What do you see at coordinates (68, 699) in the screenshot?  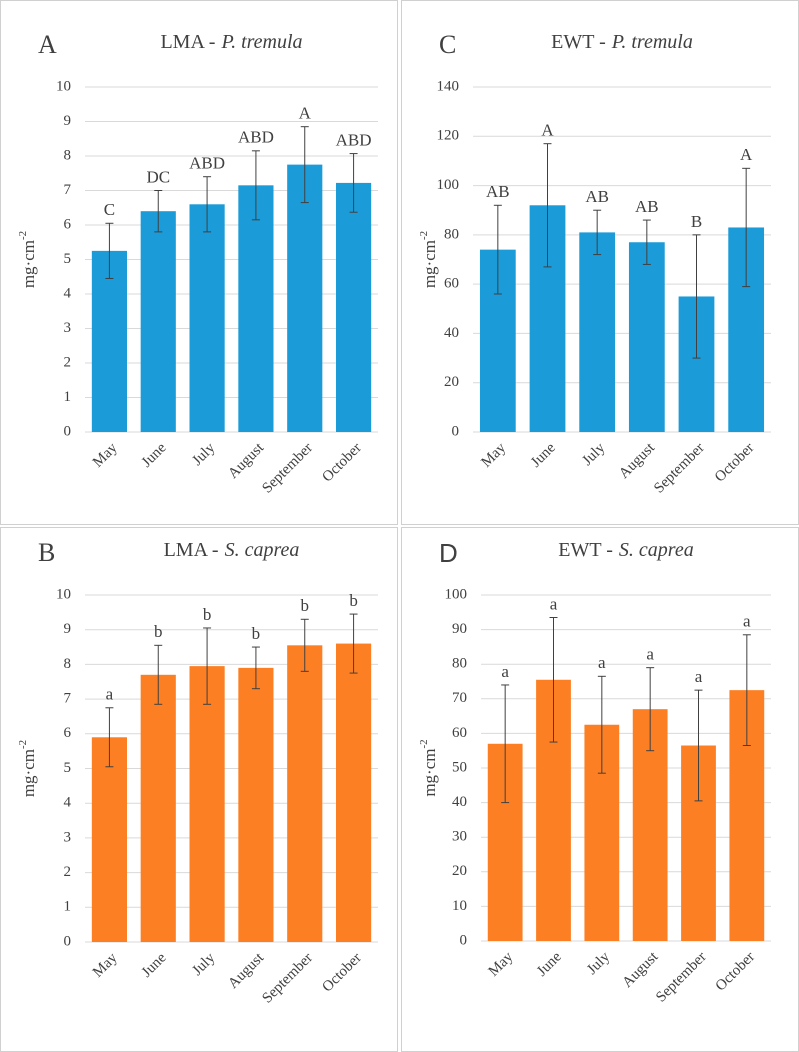 I see `y-tick-label: 7` at bounding box center [68, 699].